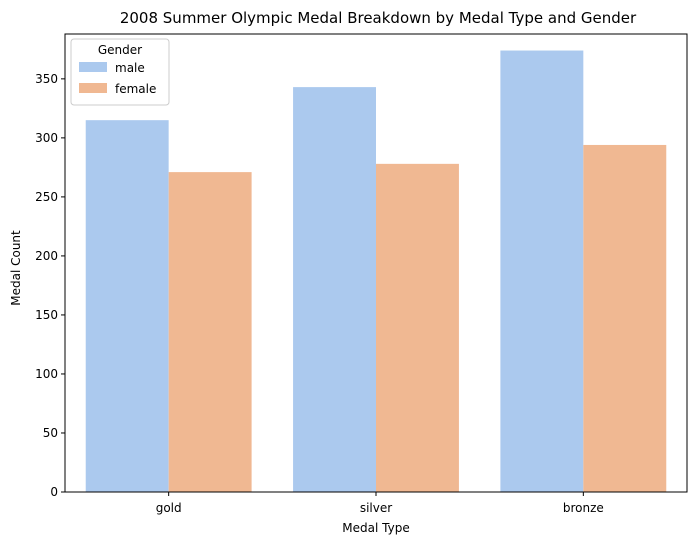 This screenshot has height=545, width=695. Describe the element at coordinates (210, 332) in the screenshot. I see `bar-gold-female` at that location.